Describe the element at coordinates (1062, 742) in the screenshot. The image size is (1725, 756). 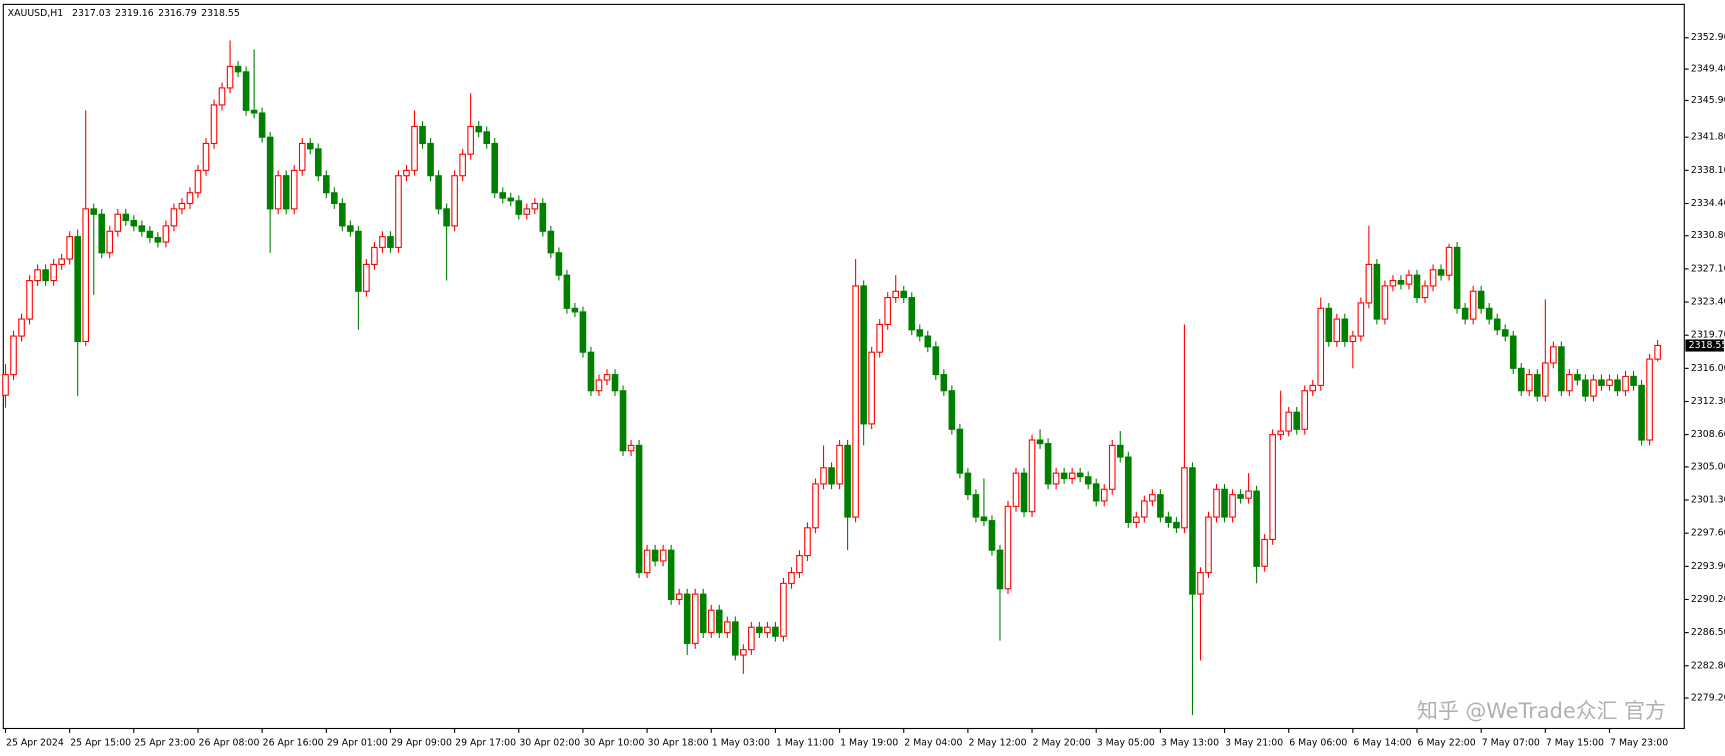
I see `x-tick-label: 2 May 20:00` at that location.